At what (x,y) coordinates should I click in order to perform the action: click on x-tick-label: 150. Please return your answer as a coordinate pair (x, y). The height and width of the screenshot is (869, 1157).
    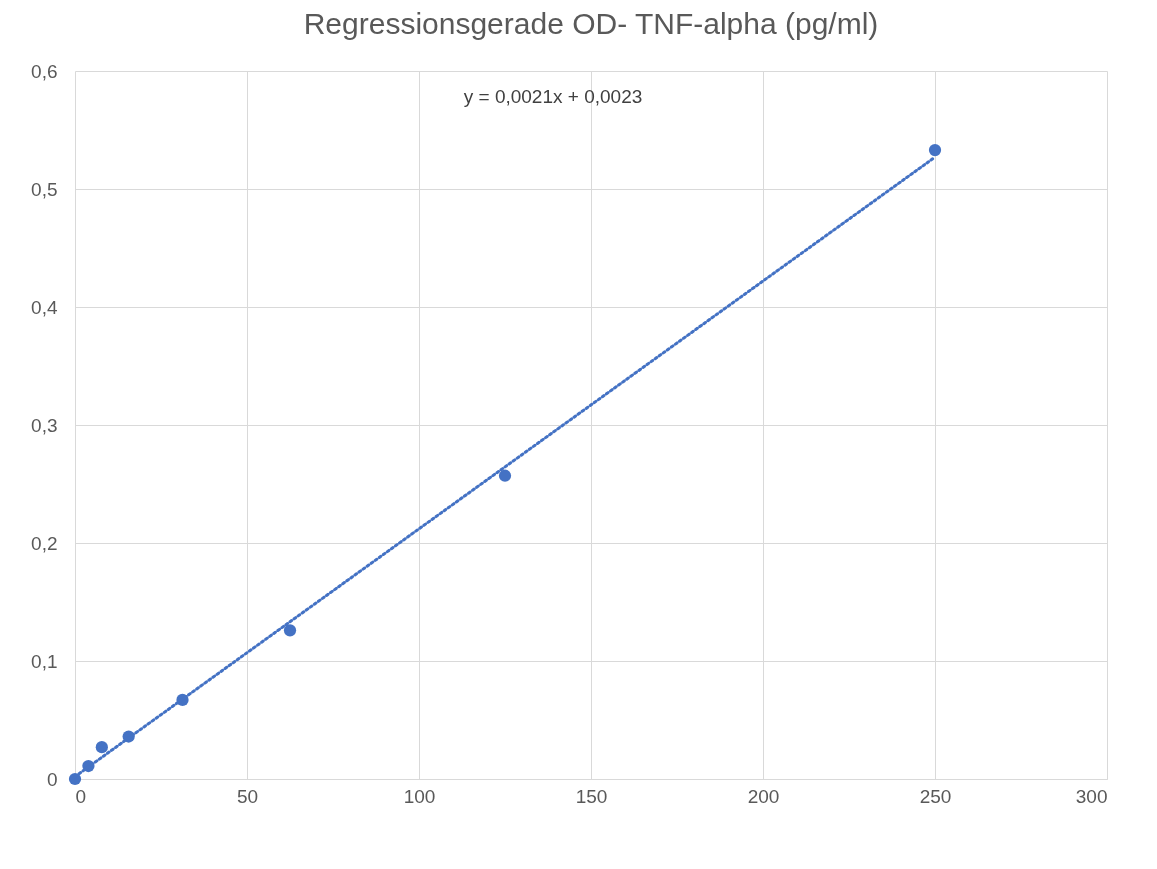
    Looking at the image, I should click on (591, 796).